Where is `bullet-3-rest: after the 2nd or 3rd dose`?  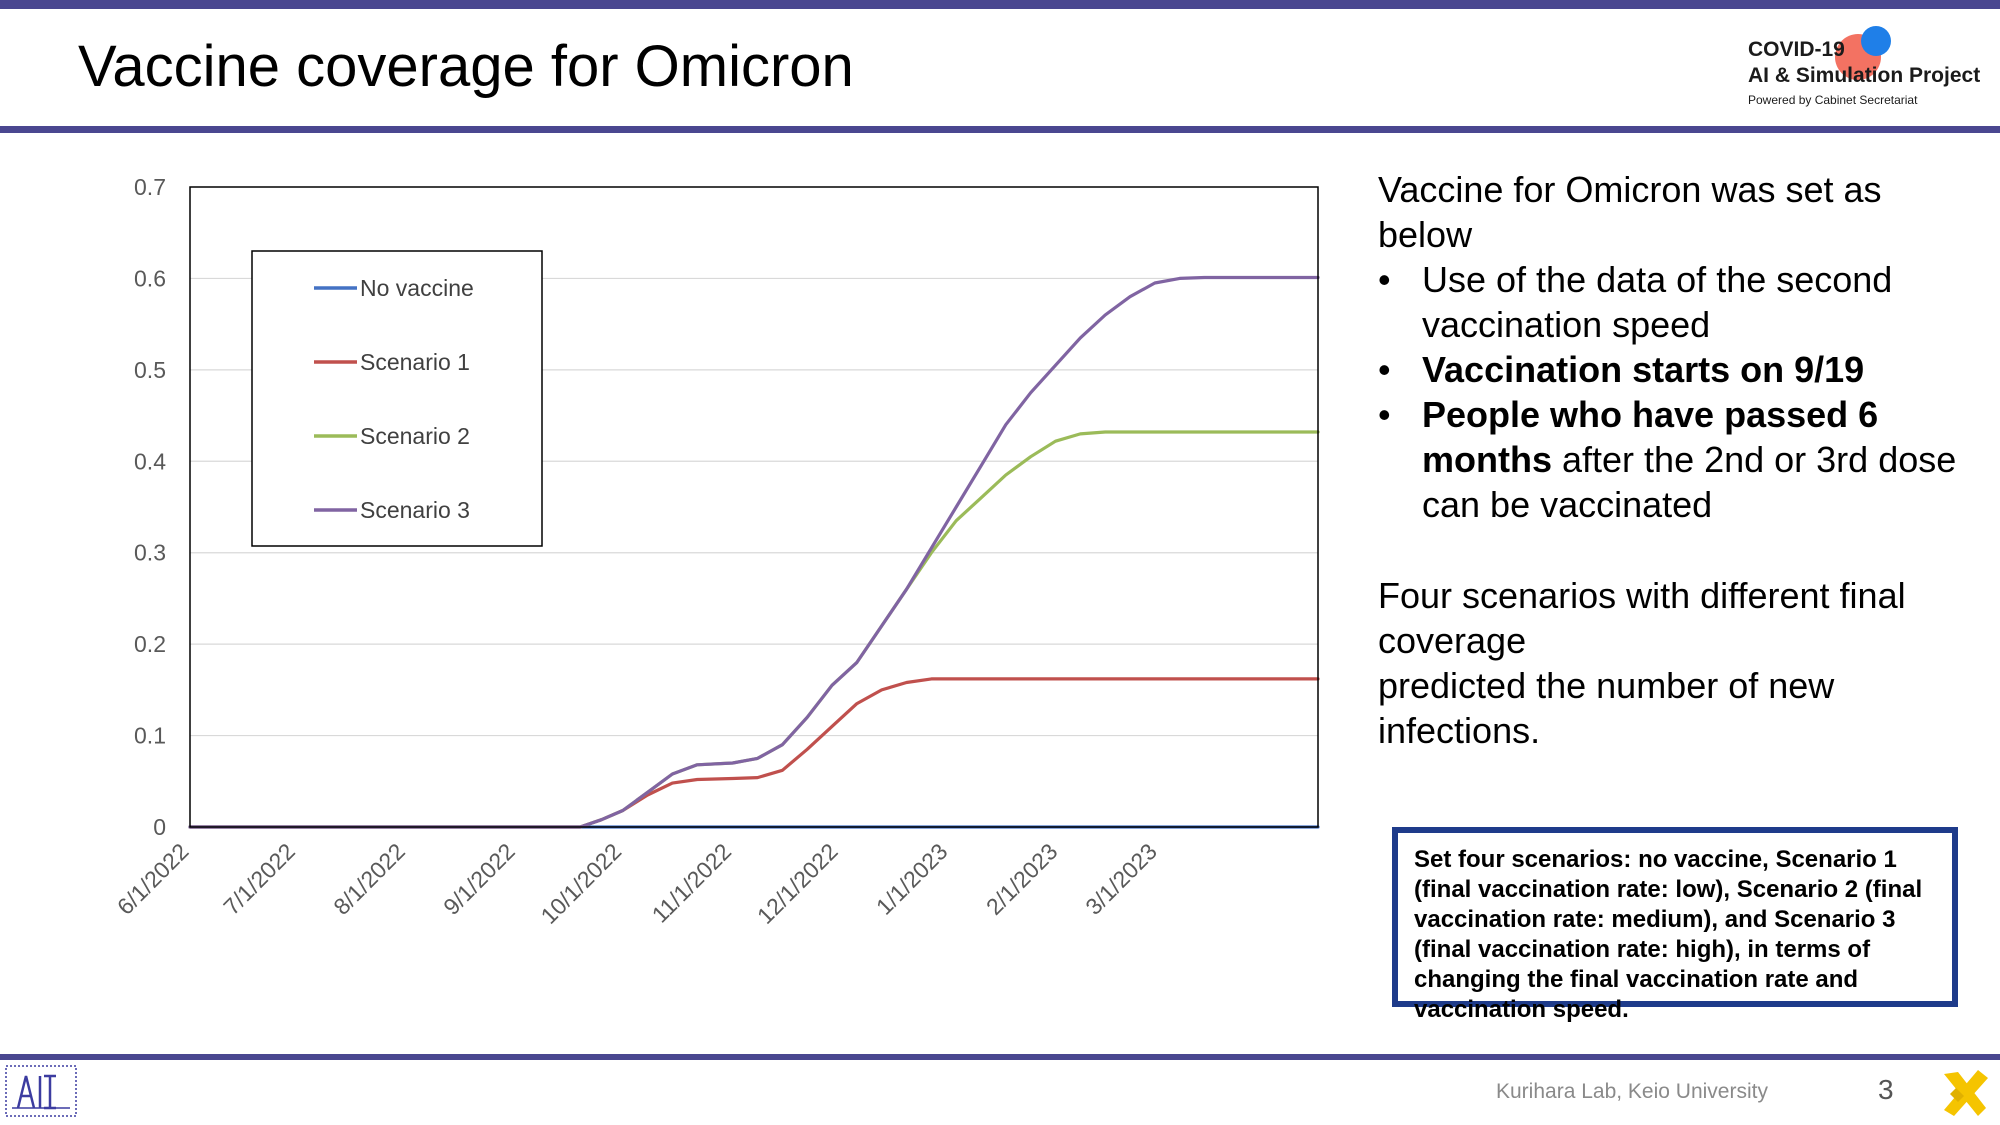
bullet-3-rest: after the 2nd or 3rd dose is located at coordinates (1754, 459).